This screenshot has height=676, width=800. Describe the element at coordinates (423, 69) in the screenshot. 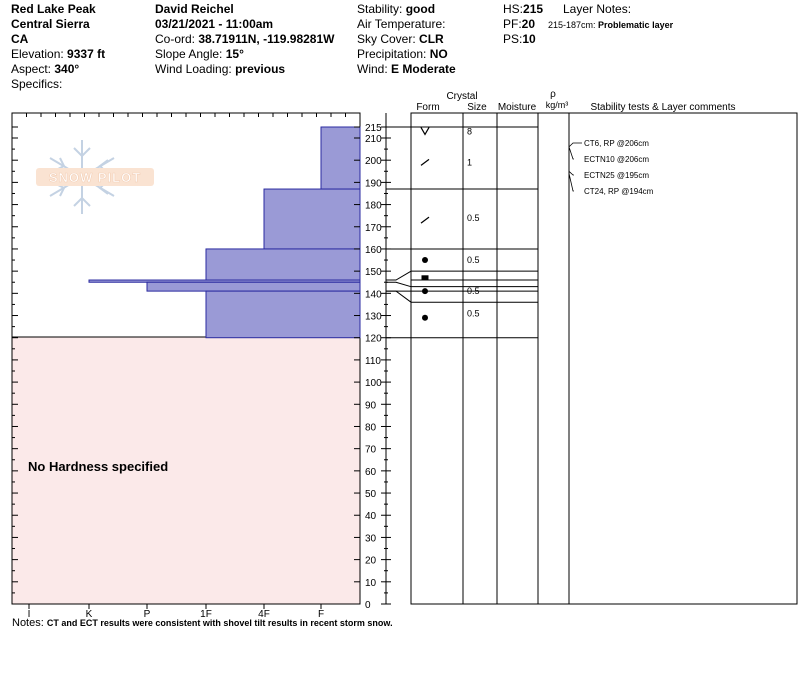

I see `wind-value: E Moderate` at that location.